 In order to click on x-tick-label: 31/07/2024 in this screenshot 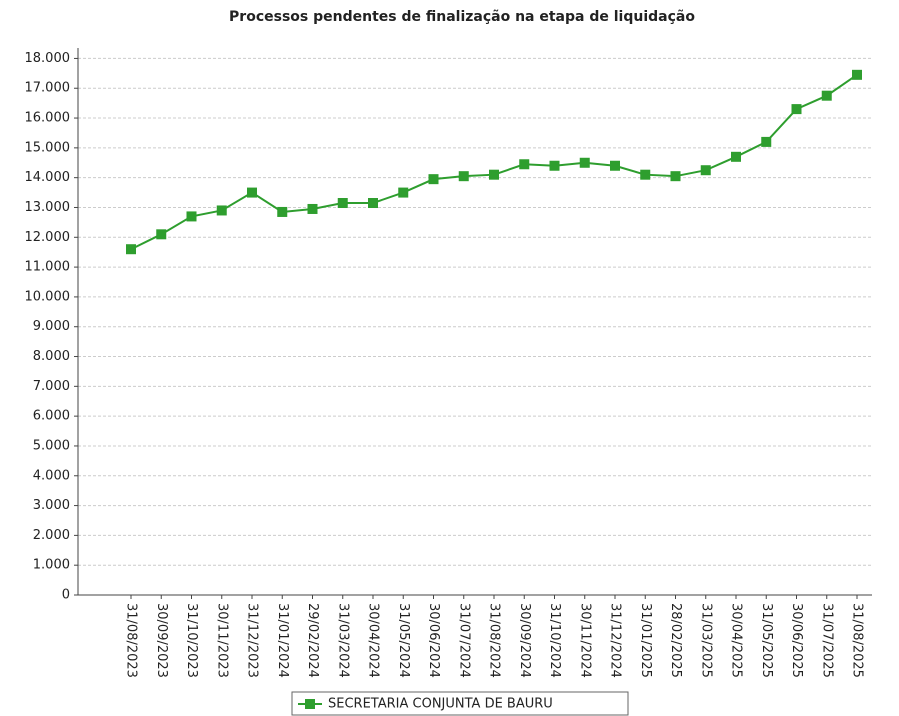, I will do `click(463, 640)`.